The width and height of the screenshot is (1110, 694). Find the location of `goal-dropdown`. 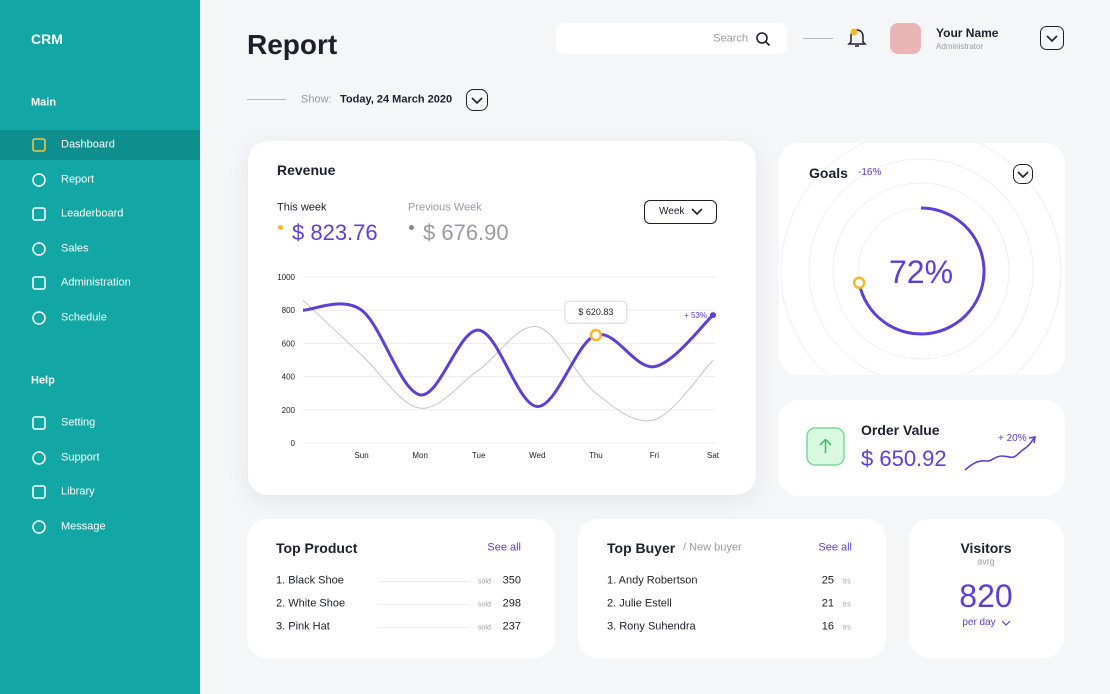

goal-dropdown is located at coordinates (1023, 174).